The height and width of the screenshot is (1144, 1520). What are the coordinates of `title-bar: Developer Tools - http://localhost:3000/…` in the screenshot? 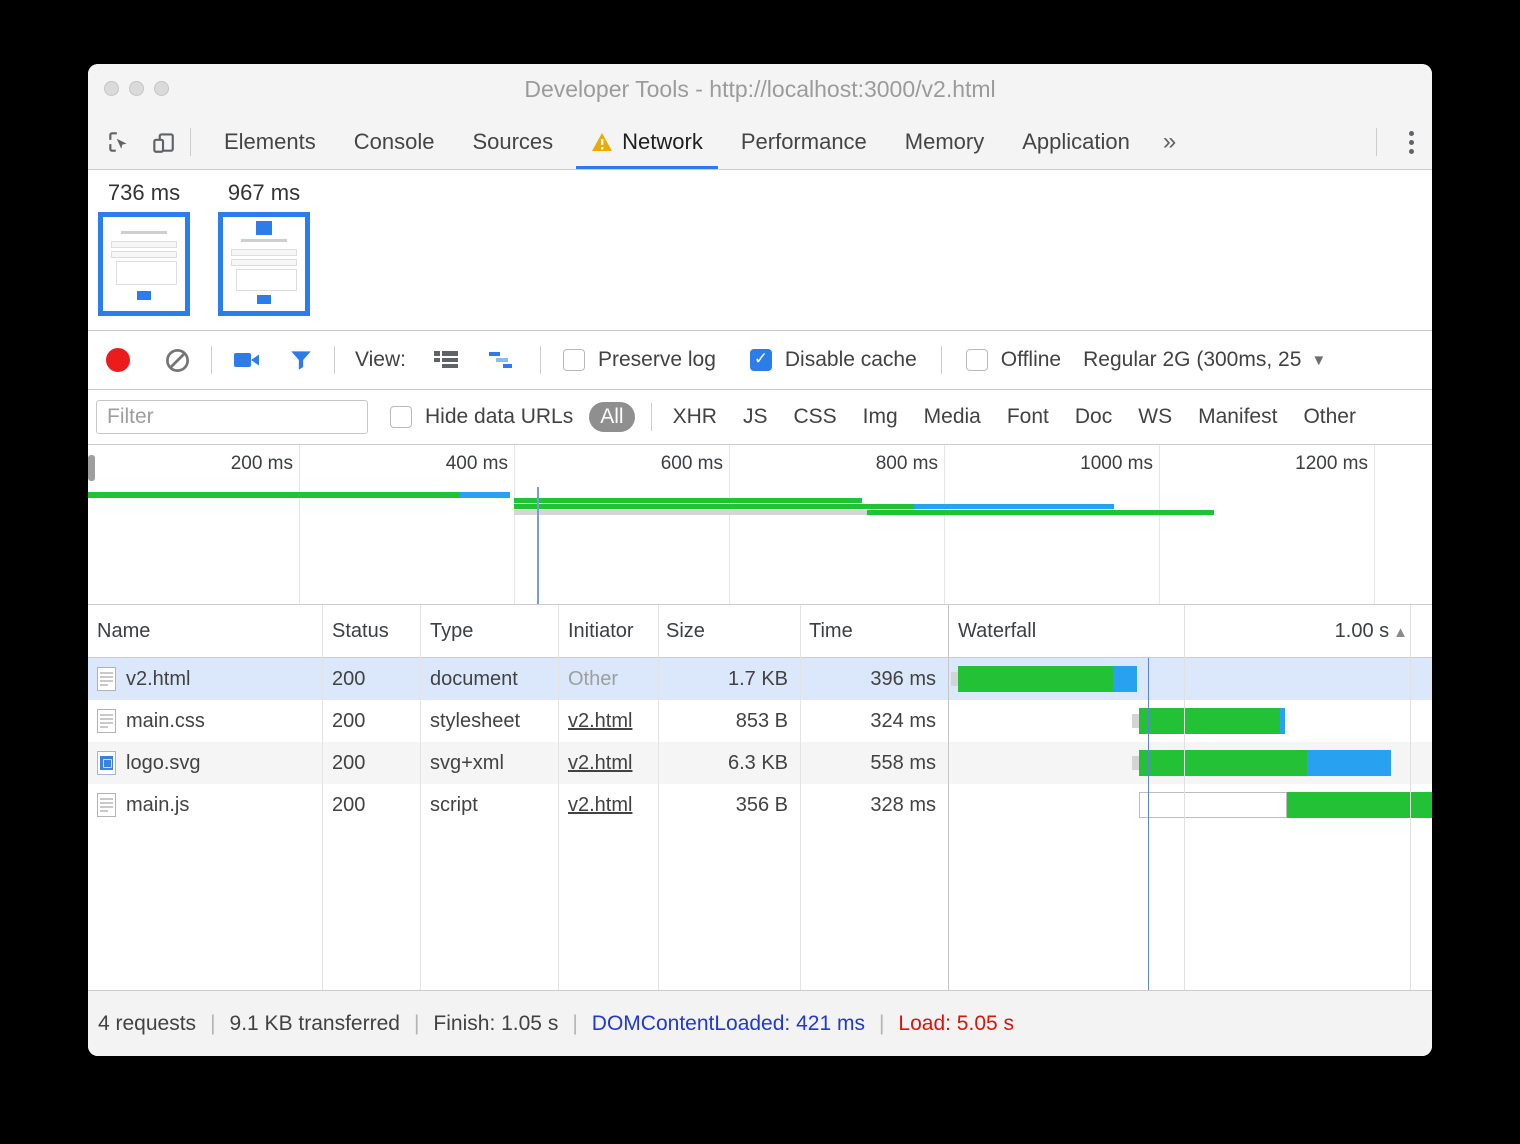 It's located at (760, 90).